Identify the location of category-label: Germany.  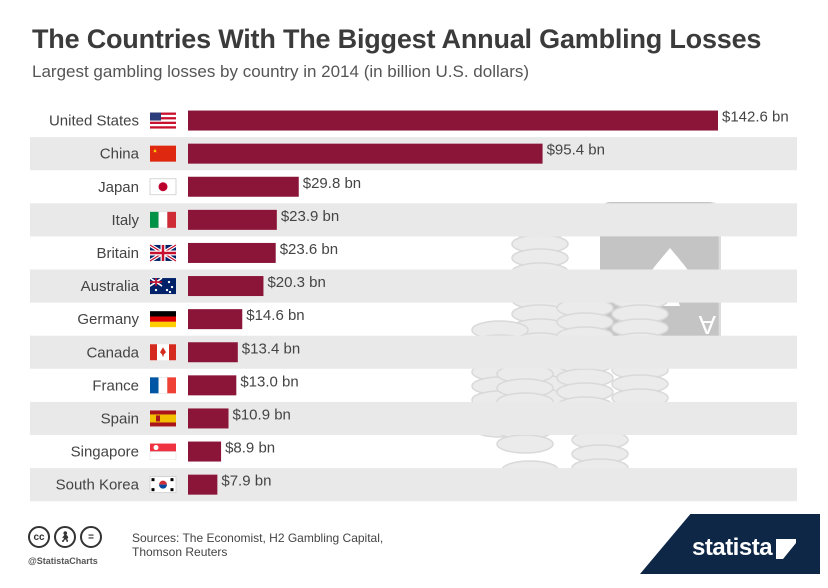
(108, 319).